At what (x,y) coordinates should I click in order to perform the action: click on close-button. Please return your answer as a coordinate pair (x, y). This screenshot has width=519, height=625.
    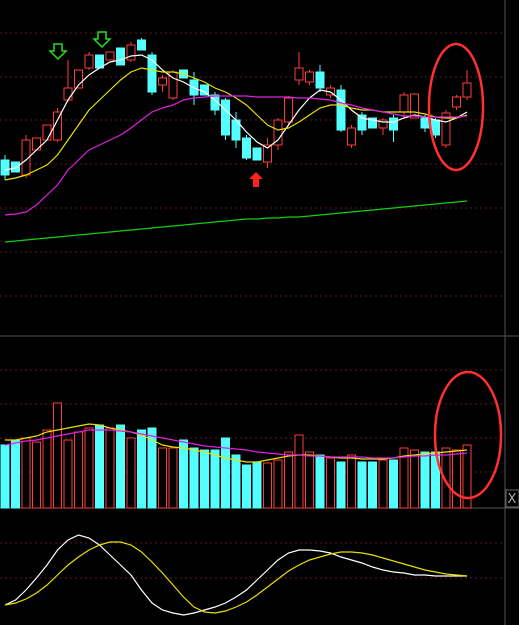
    Looking at the image, I should click on (512, 498).